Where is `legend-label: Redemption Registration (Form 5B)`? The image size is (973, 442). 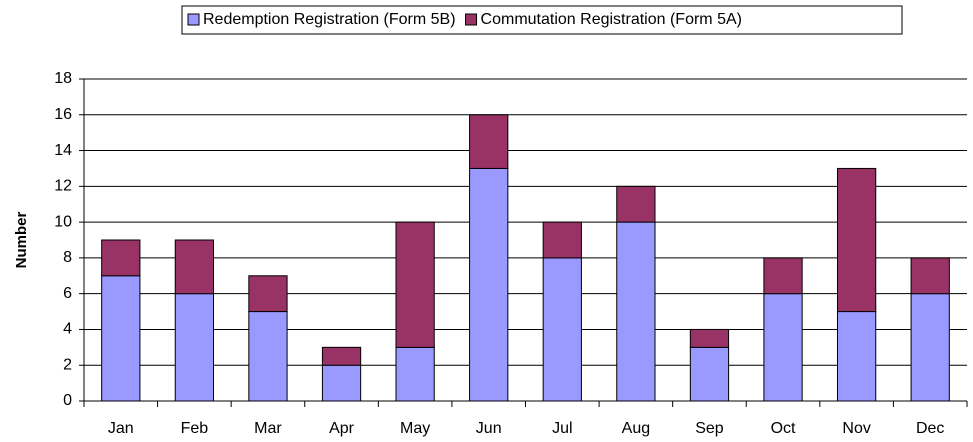 legend-label: Redemption Registration (Form 5B) is located at coordinates (329, 19).